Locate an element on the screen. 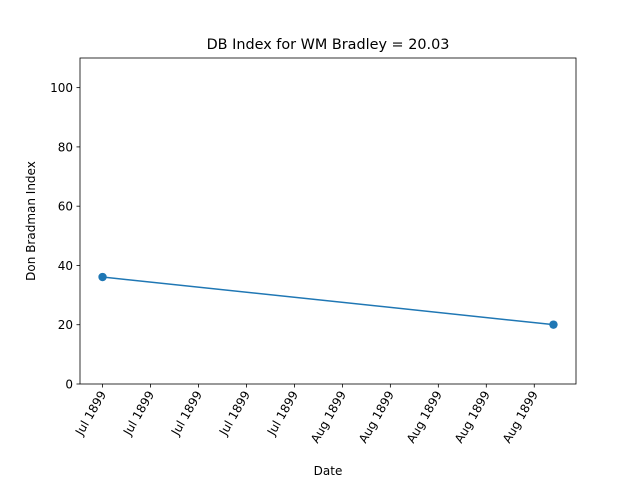  y-tick-label: 80 is located at coordinates (65, 147).